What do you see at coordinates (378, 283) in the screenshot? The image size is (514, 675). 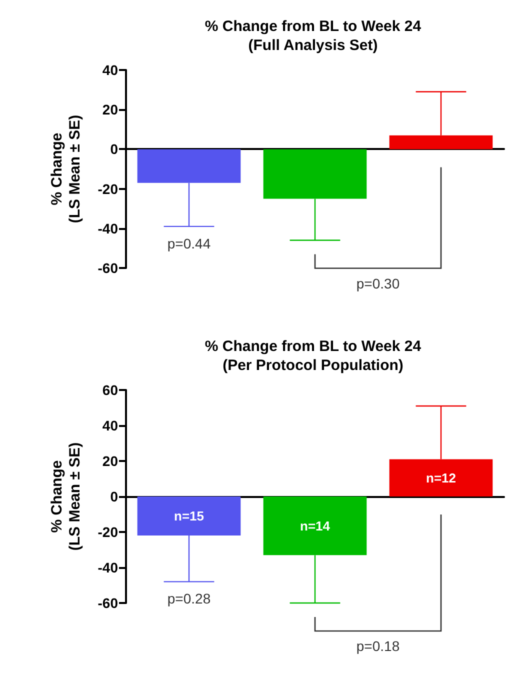 I see `text: p=0.30` at bounding box center [378, 283].